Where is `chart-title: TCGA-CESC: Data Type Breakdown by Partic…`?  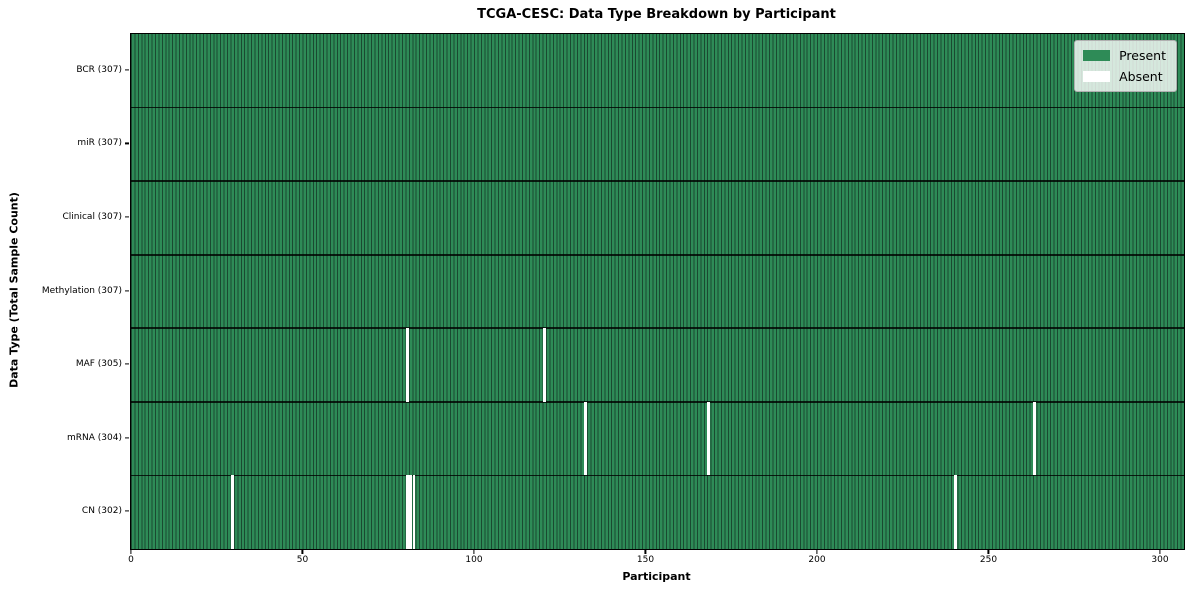
chart-title: TCGA-CESC: Data Type Breakdown by Partic… is located at coordinates (656, 14).